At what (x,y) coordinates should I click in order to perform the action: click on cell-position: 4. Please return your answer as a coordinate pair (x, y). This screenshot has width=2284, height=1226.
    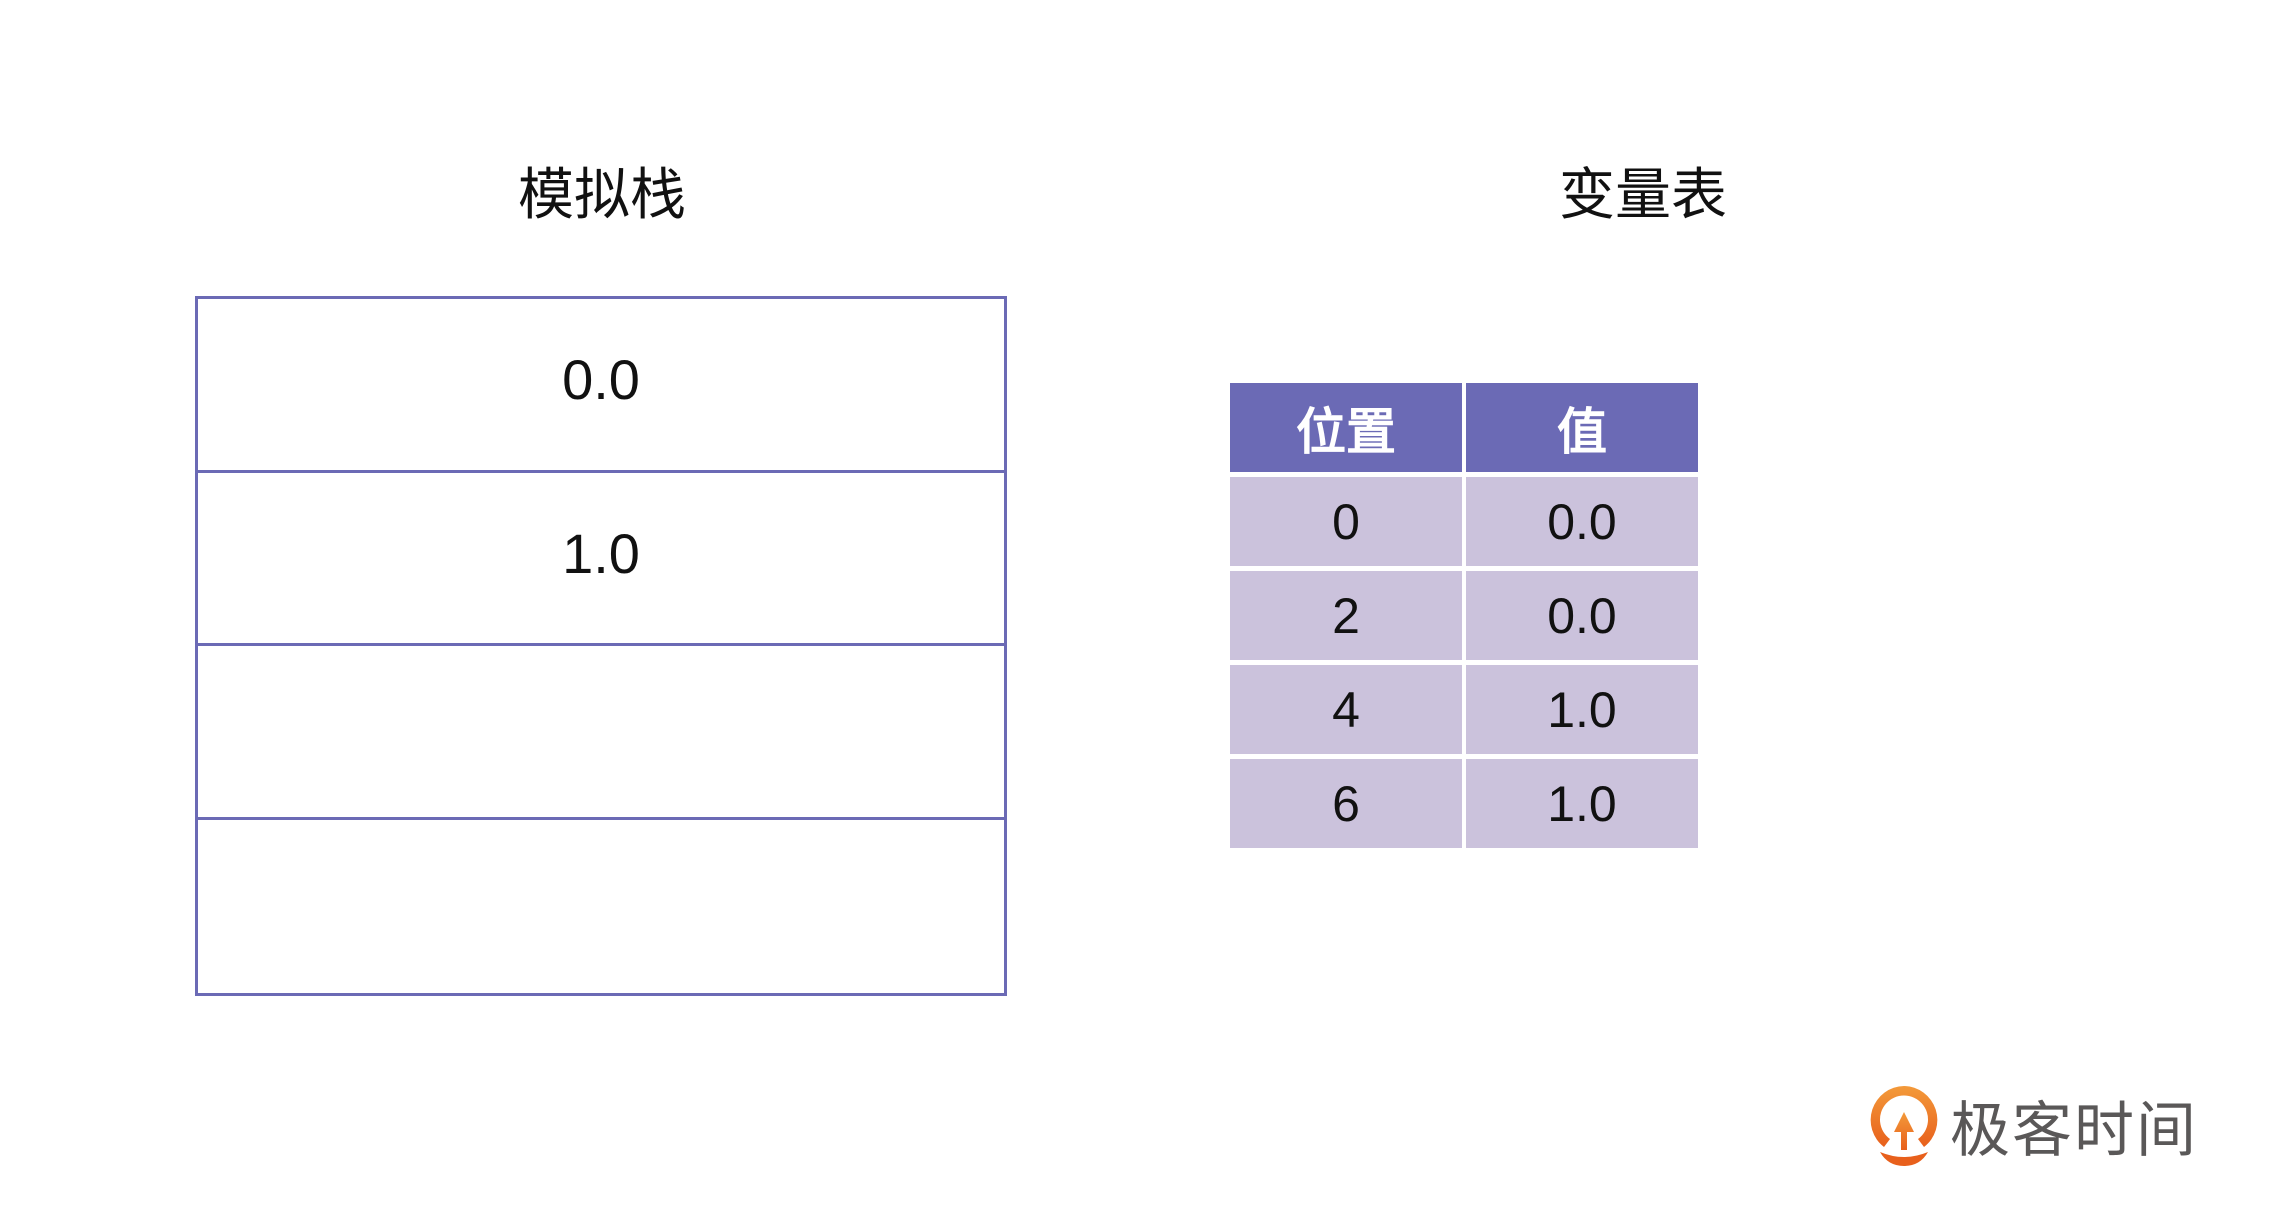
    Looking at the image, I should click on (1346, 709).